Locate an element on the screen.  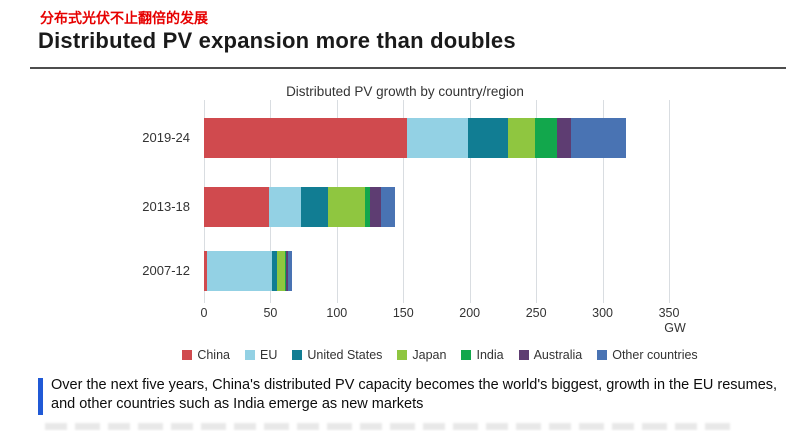
legend-item-eu: EU is located at coordinates (261, 355).